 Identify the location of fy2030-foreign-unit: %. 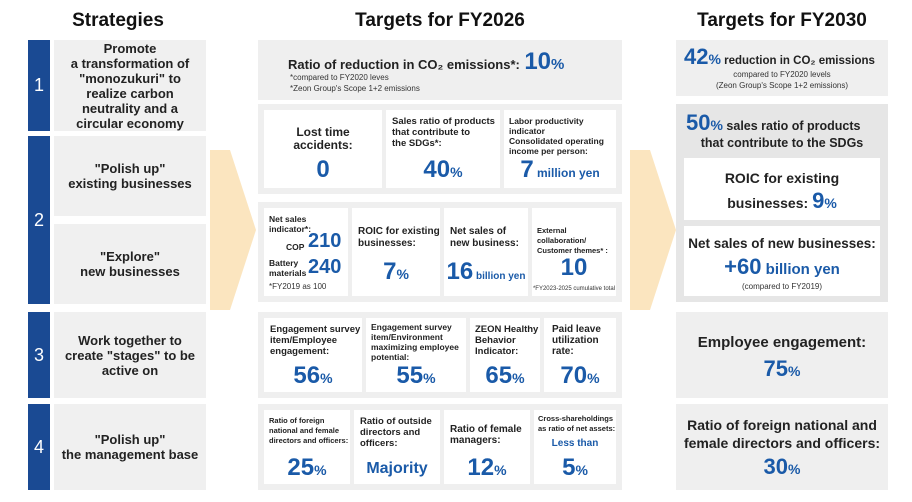
(794, 469).